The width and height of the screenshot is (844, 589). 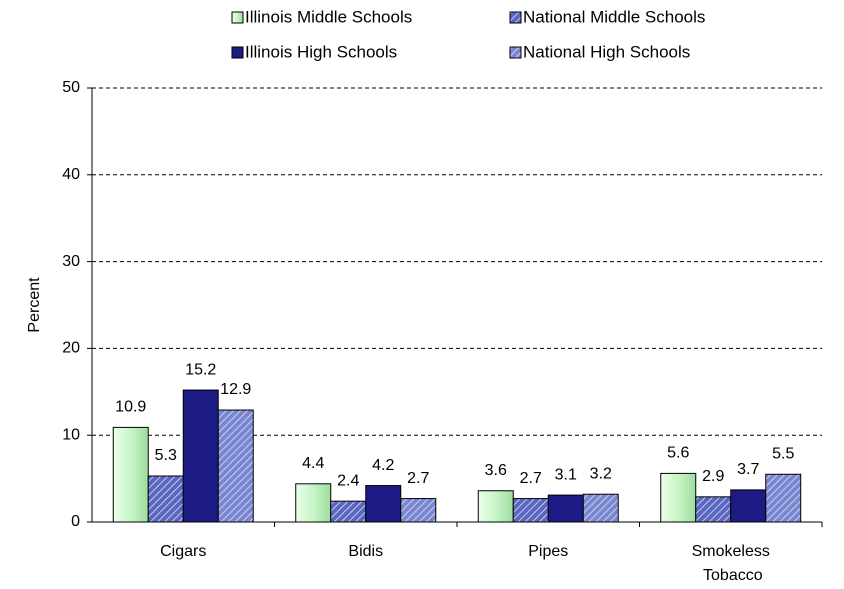 What do you see at coordinates (496, 470) in the screenshot?
I see `data-label: 3.6` at bounding box center [496, 470].